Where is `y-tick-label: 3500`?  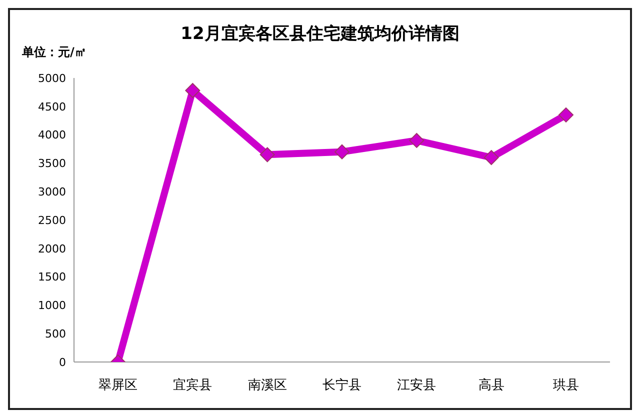 y-tick-label: 3500 is located at coordinates (52, 163).